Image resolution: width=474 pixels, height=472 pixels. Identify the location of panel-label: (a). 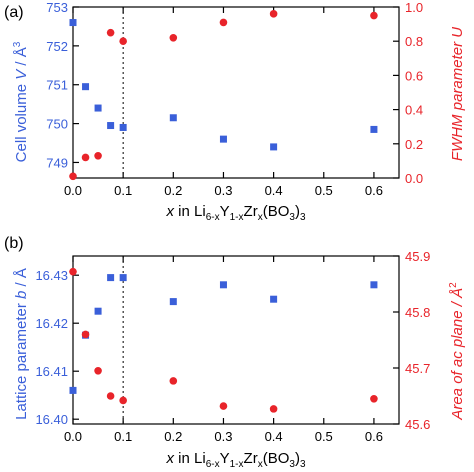
(14, 12).